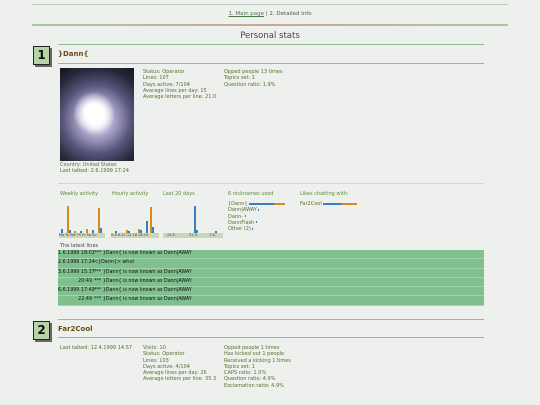 This screenshot has height=405, width=540. I want to click on user1-mid-divider, so click(271, 183).